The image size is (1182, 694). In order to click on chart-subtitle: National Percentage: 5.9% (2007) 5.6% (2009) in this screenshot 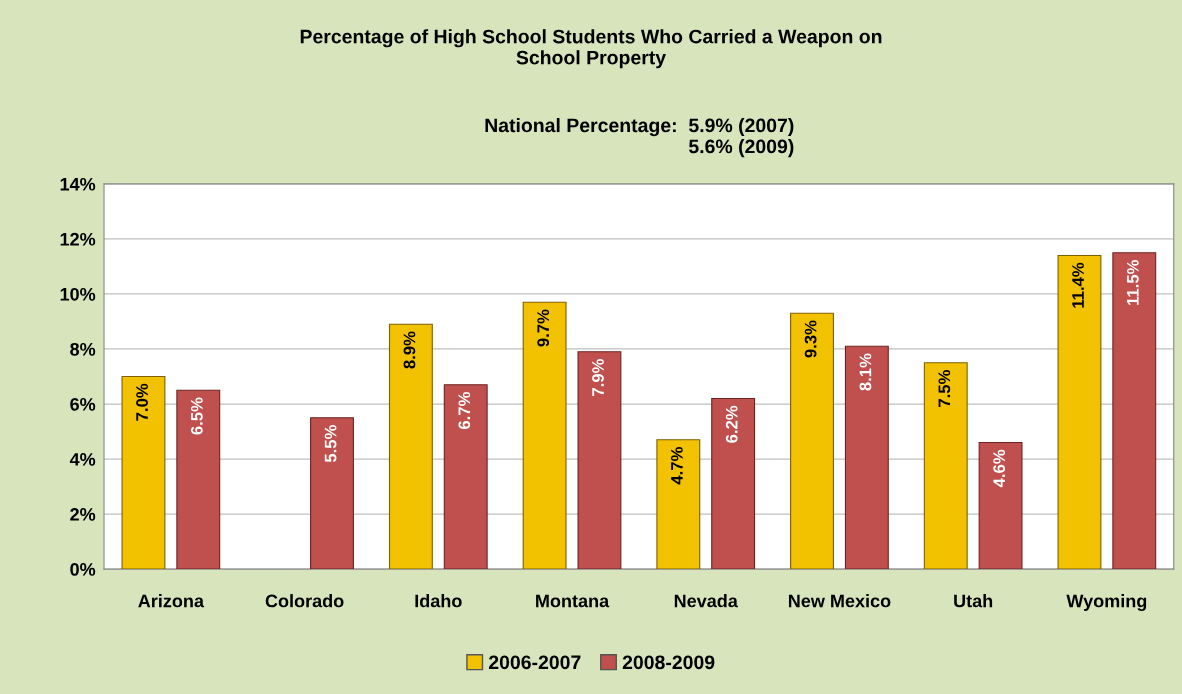, I will do `click(639, 137)`.